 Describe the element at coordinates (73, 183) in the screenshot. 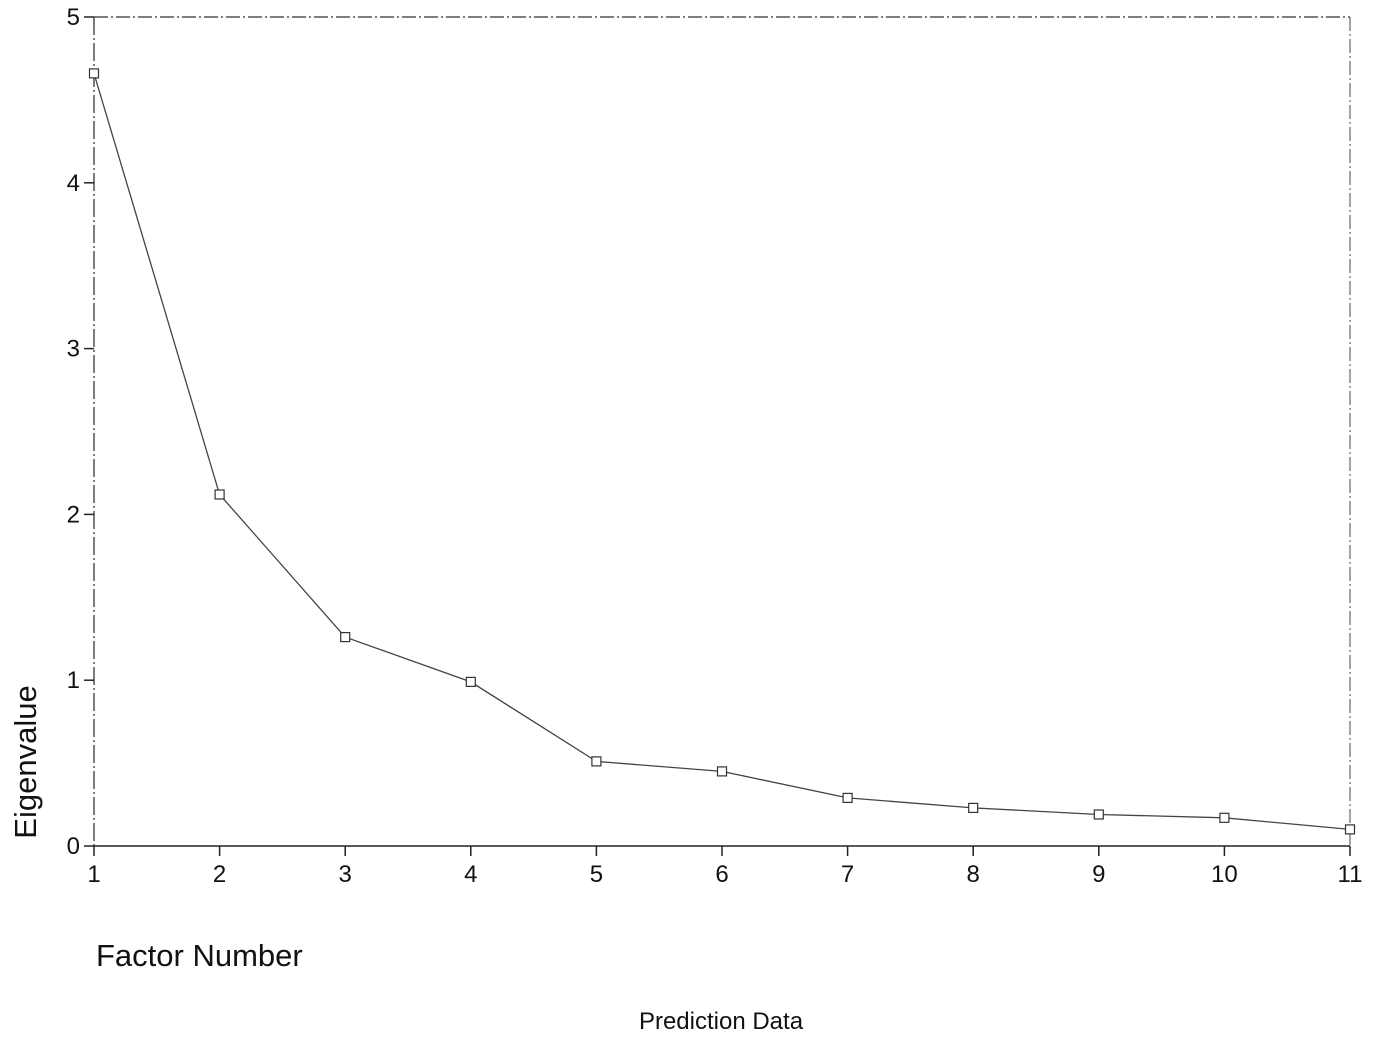

I see `y-tick-label: 4` at that location.